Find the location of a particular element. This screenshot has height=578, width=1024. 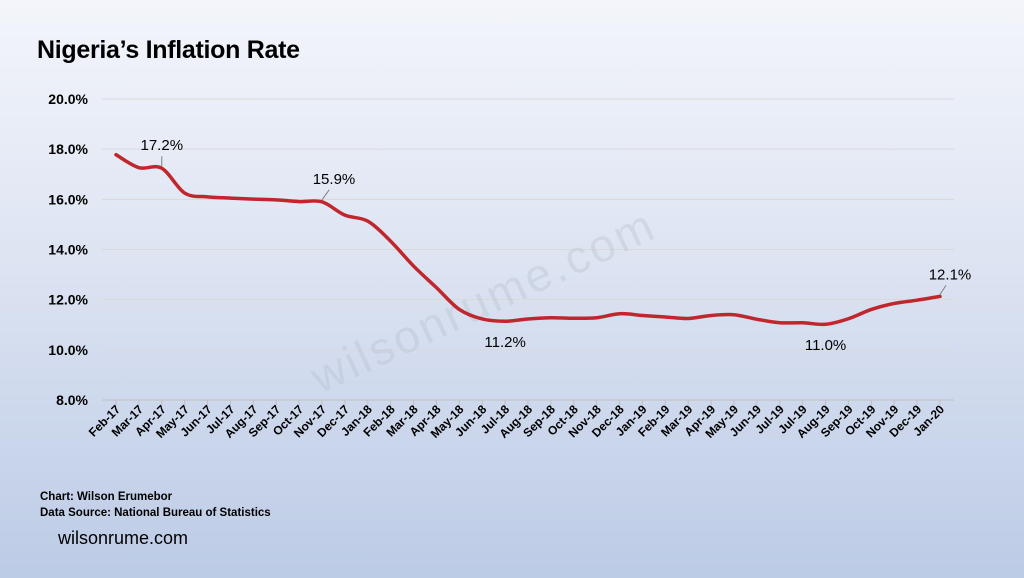

data-label: 15.9% is located at coordinates (334, 179).